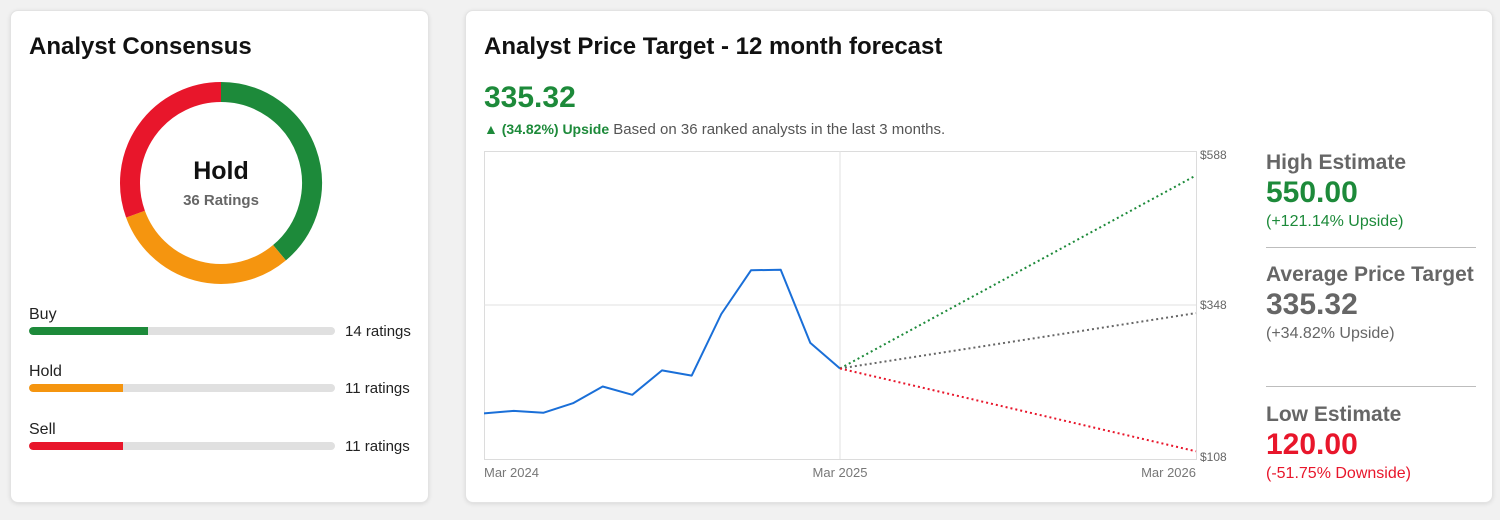  I want to click on rating-fill-sell, so click(76, 446).